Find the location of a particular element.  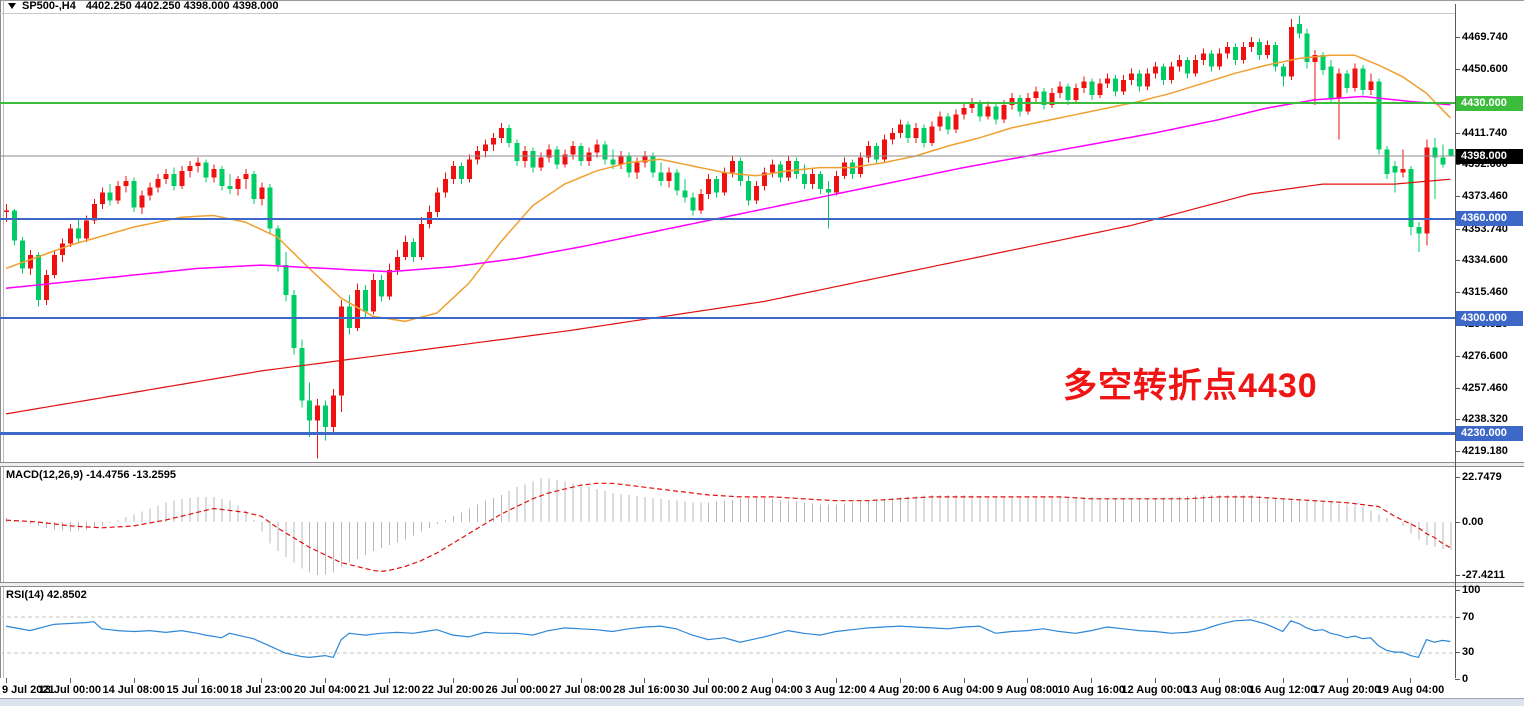

rsi-canvas is located at coordinates (728, 632).